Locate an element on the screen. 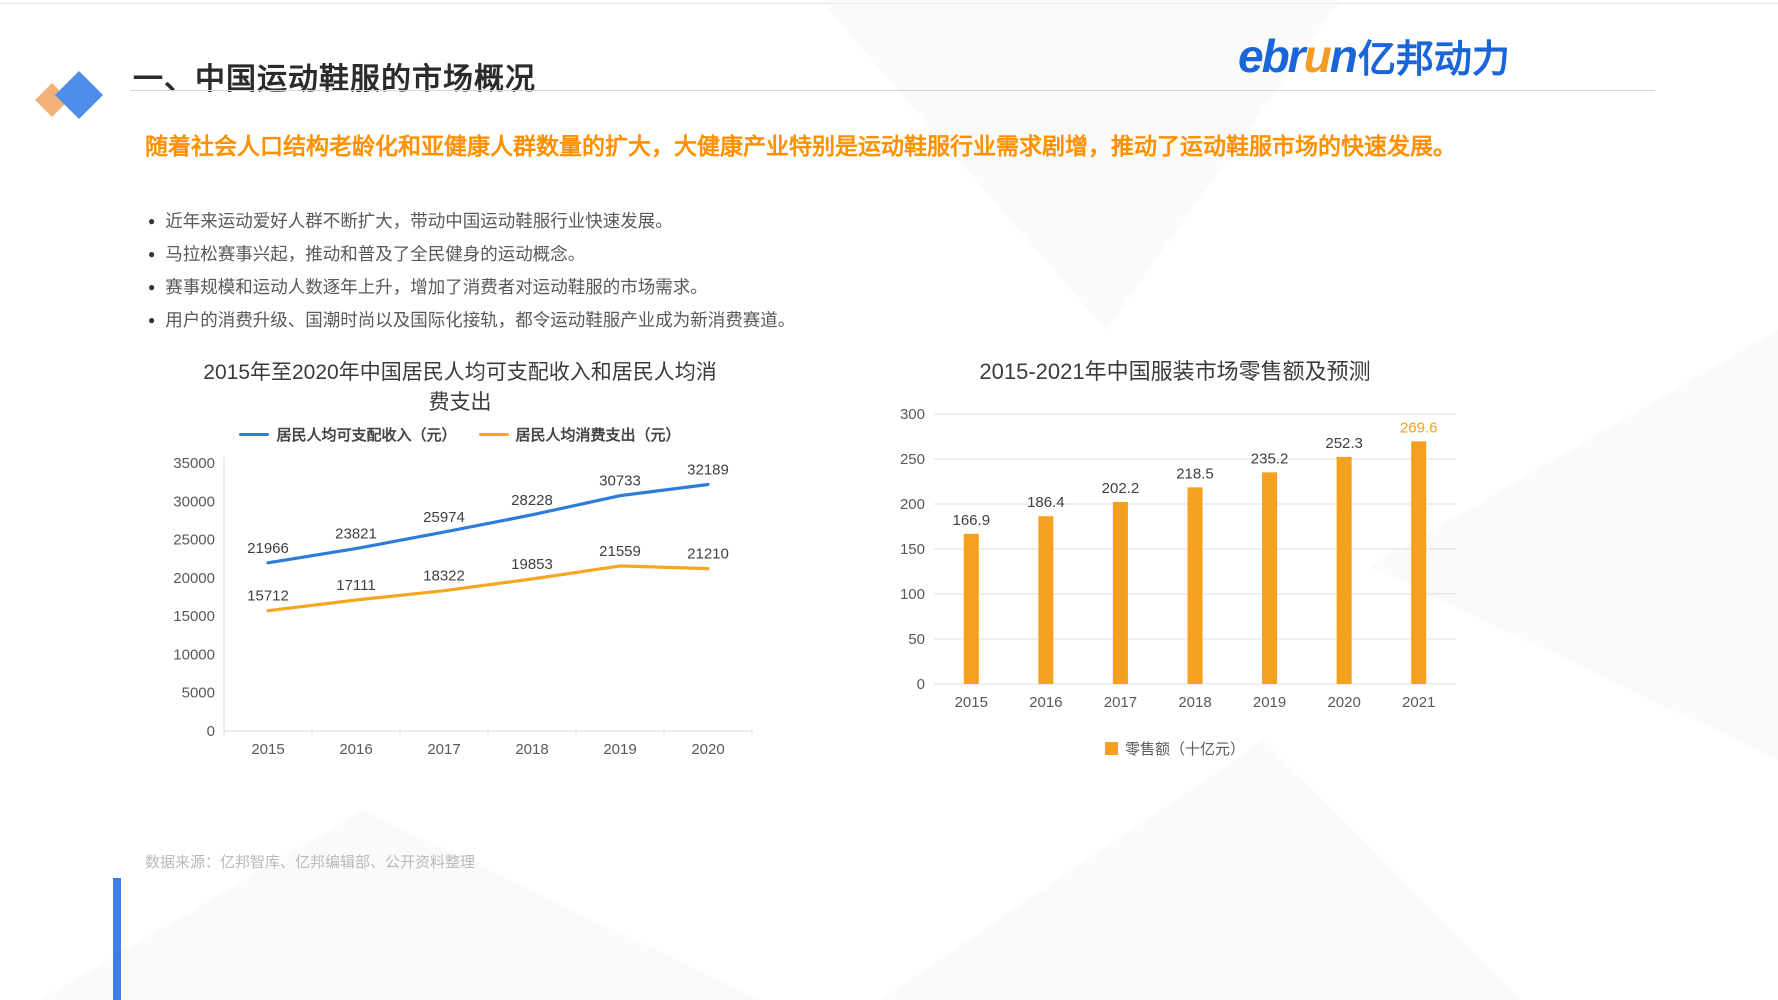  svg-text: 19853 is located at coordinates (532, 564).